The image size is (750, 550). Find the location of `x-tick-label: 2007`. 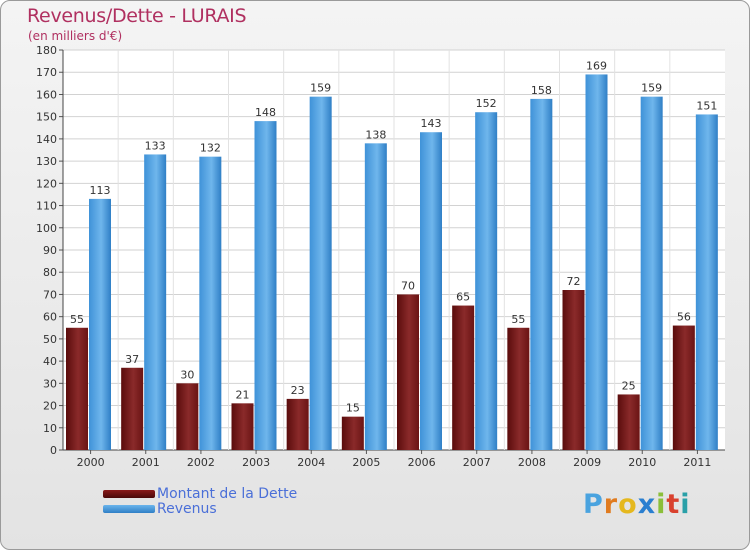

x-tick-label: 2007 is located at coordinates (477, 462).